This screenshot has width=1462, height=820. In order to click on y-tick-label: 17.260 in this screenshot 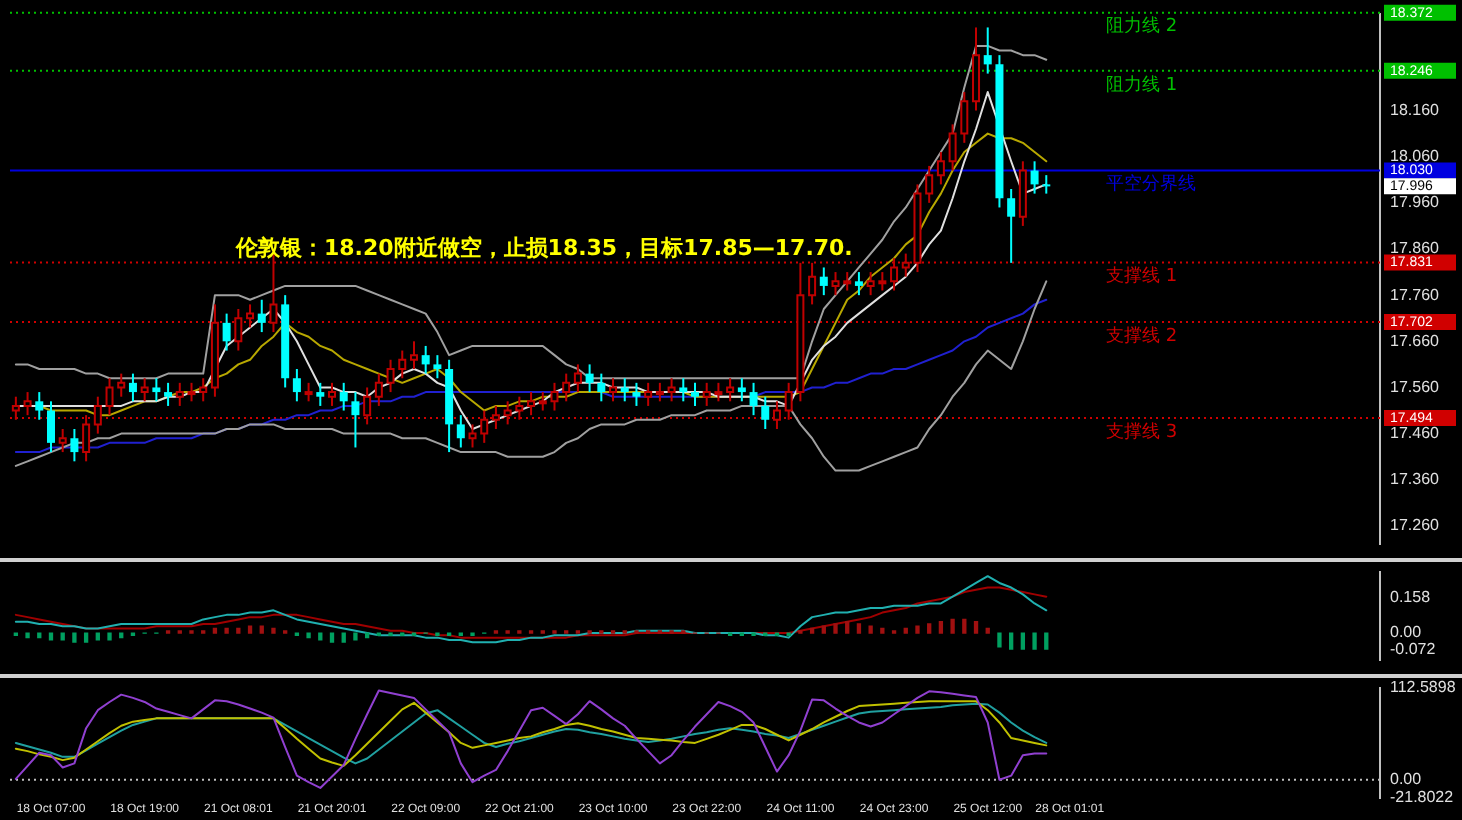, I will do `click(1415, 525)`.